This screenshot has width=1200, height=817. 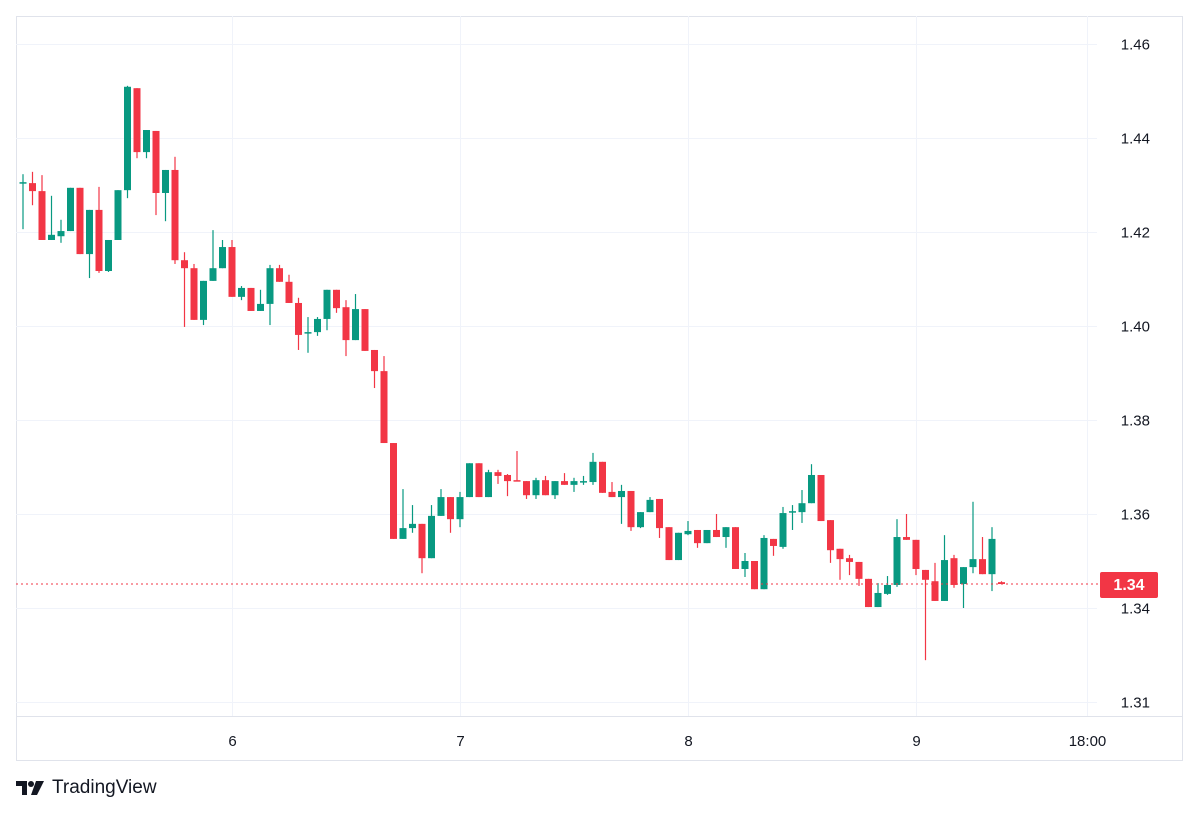 I want to click on tradingview-logo: TradingView, so click(x=86, y=788).